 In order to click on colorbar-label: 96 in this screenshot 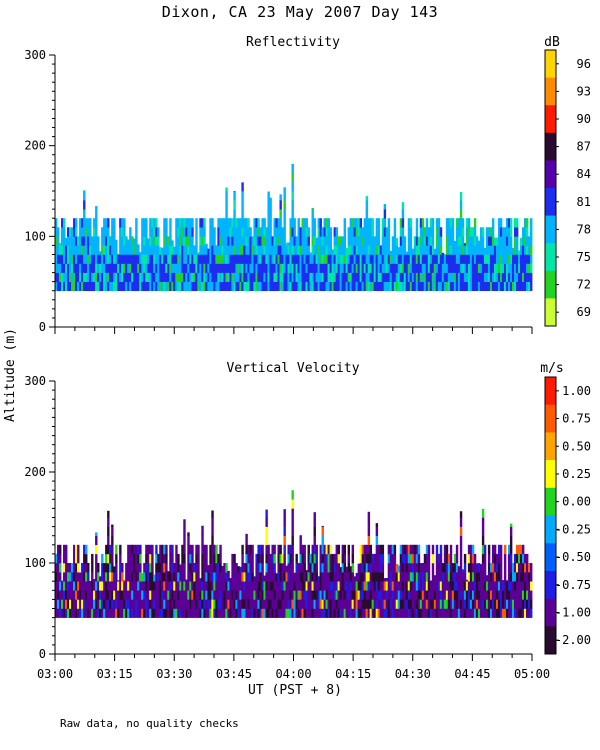, I will do `click(584, 64)`.